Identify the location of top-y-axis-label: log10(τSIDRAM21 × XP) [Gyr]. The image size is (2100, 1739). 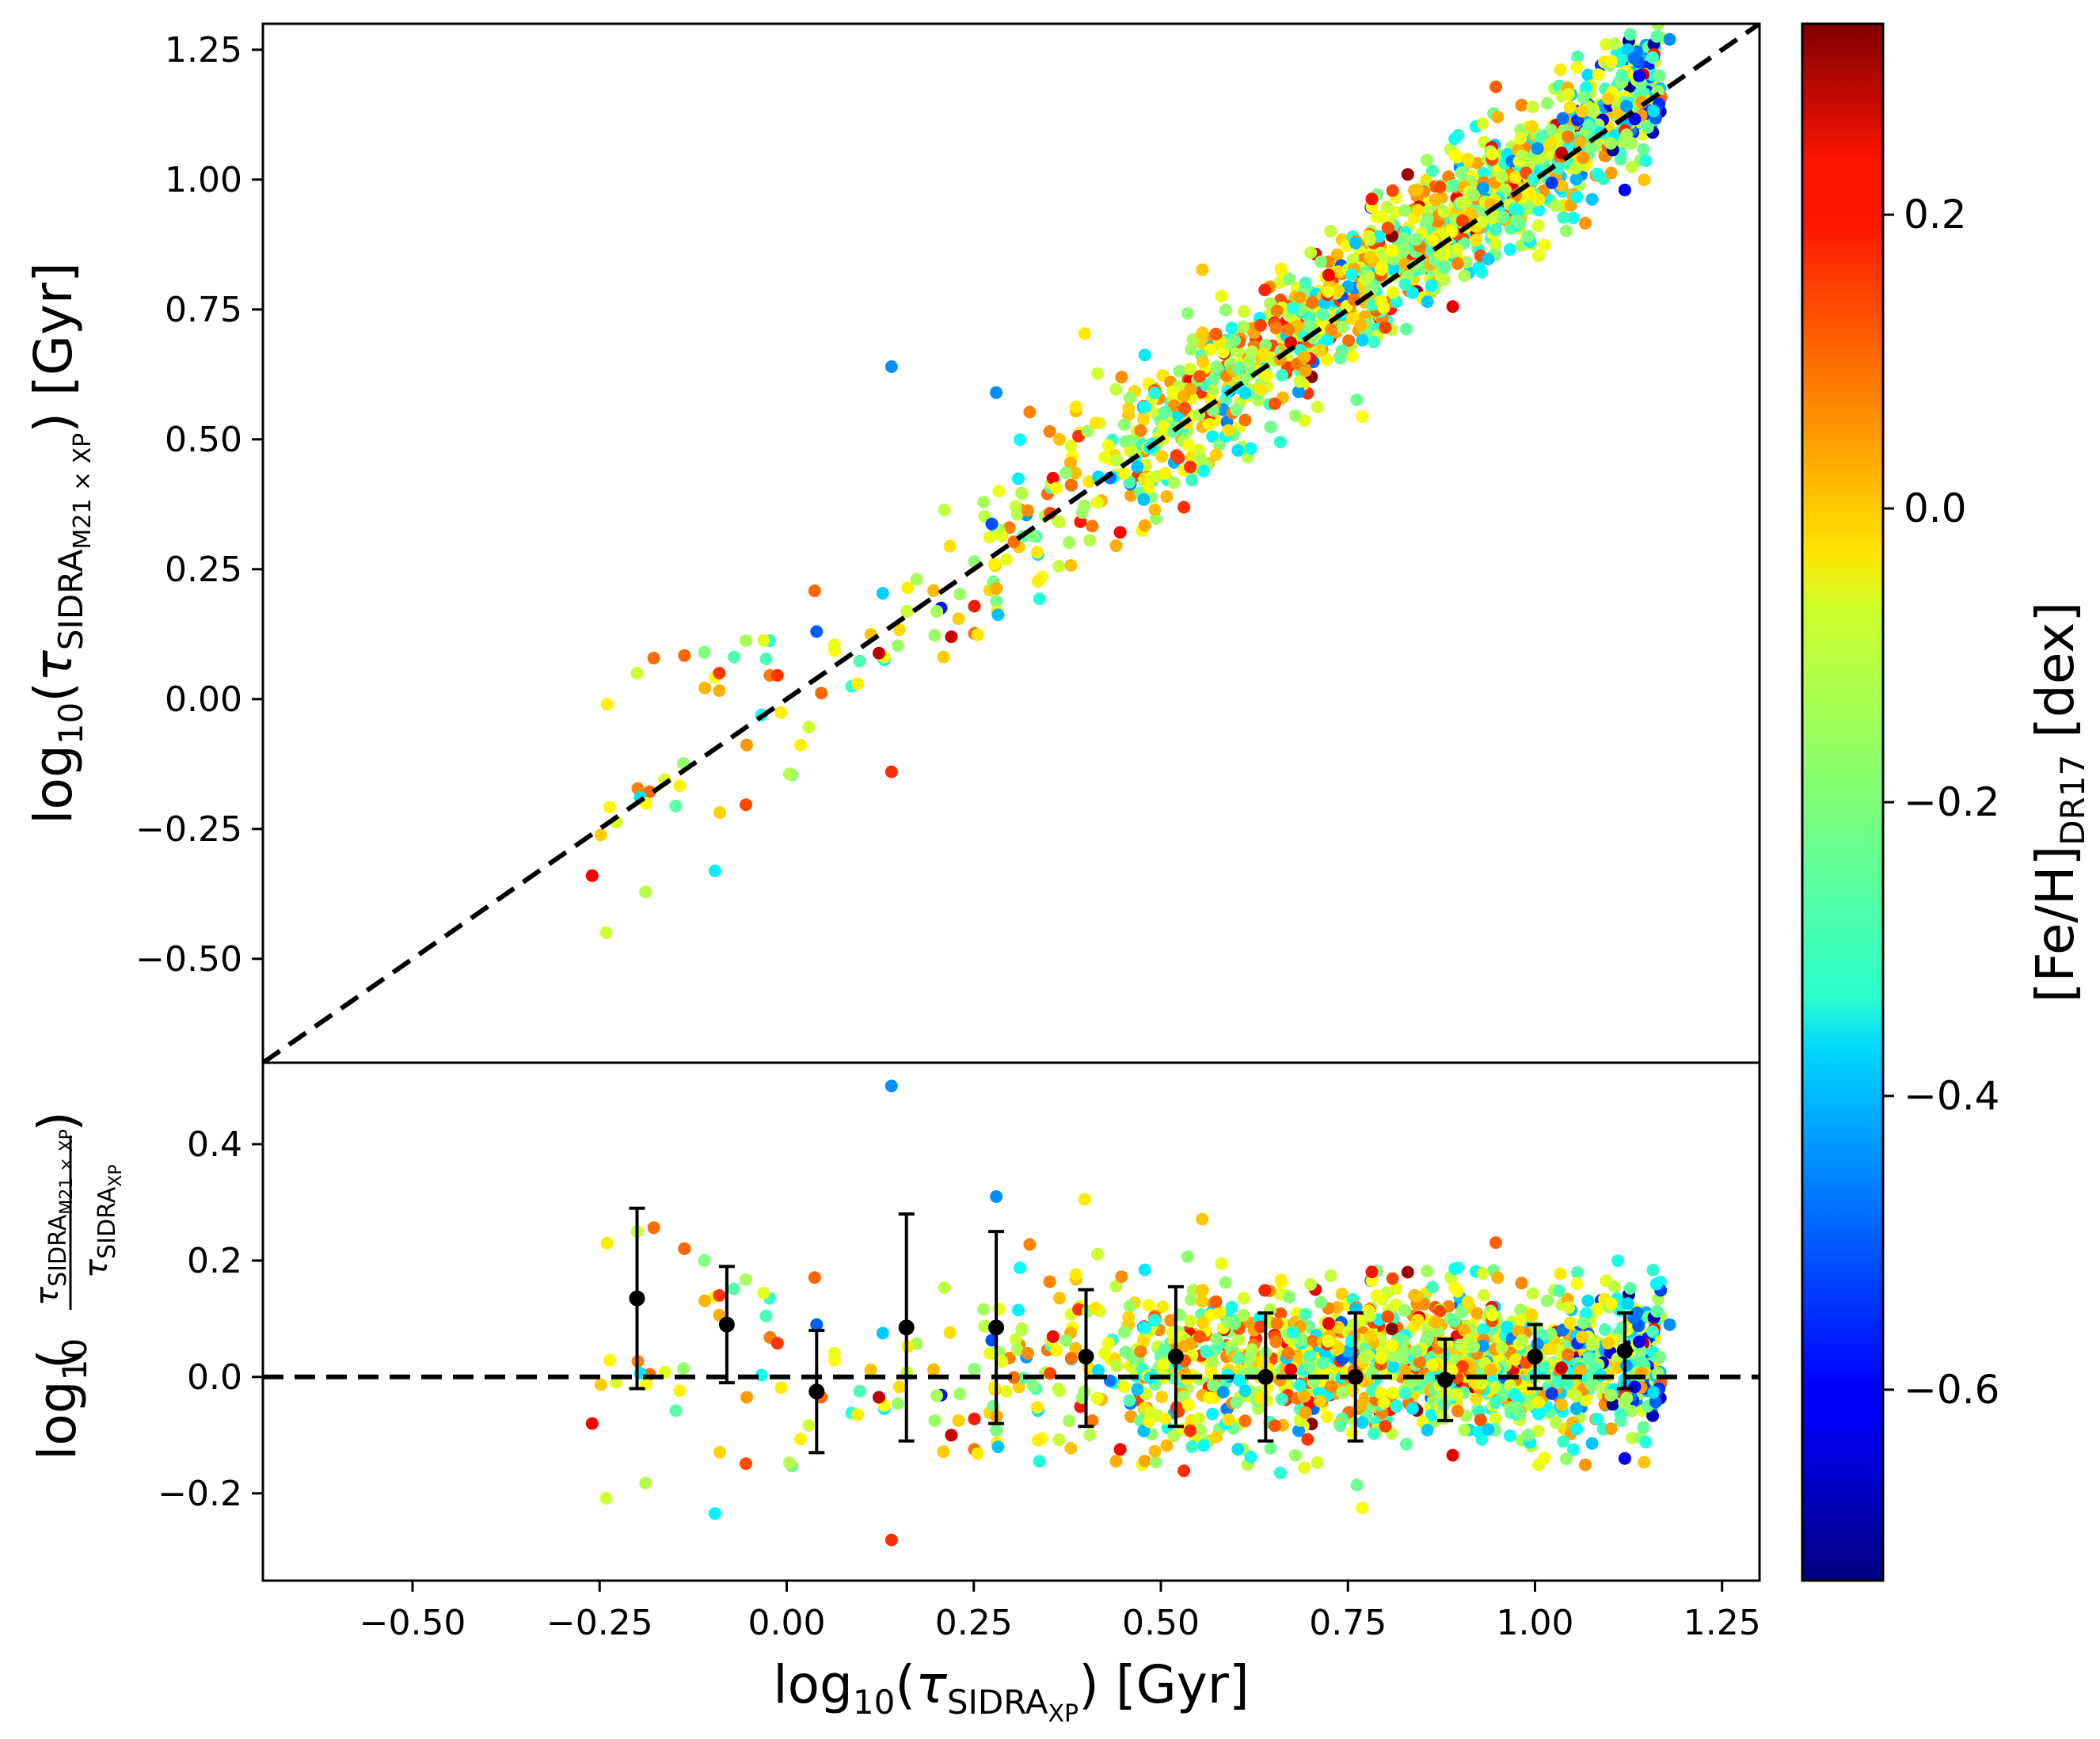
(60, 543).